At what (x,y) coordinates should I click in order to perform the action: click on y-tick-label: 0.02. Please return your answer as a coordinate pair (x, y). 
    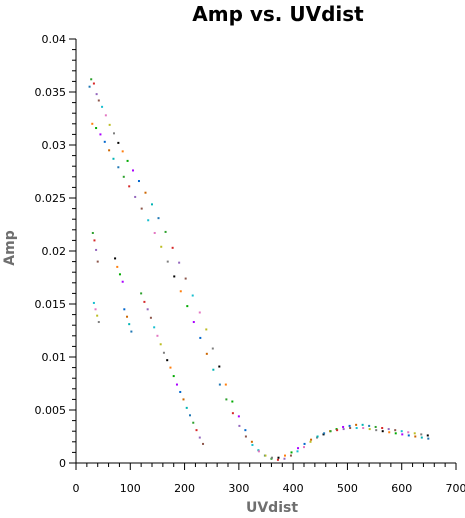
    Looking at the image, I should click on (54, 251).